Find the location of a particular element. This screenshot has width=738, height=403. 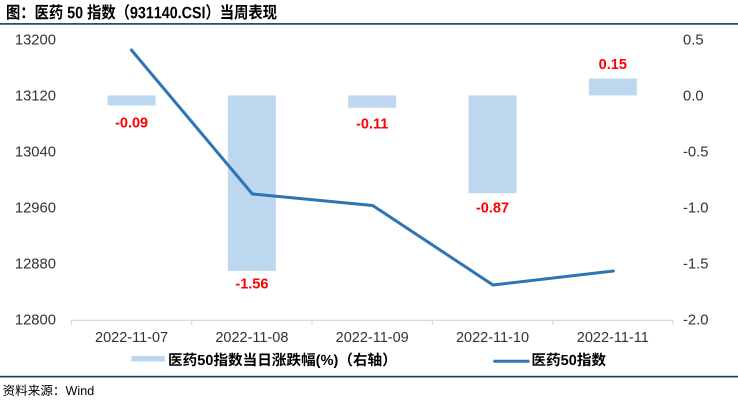

svg-text: -0.11 is located at coordinates (372, 125).